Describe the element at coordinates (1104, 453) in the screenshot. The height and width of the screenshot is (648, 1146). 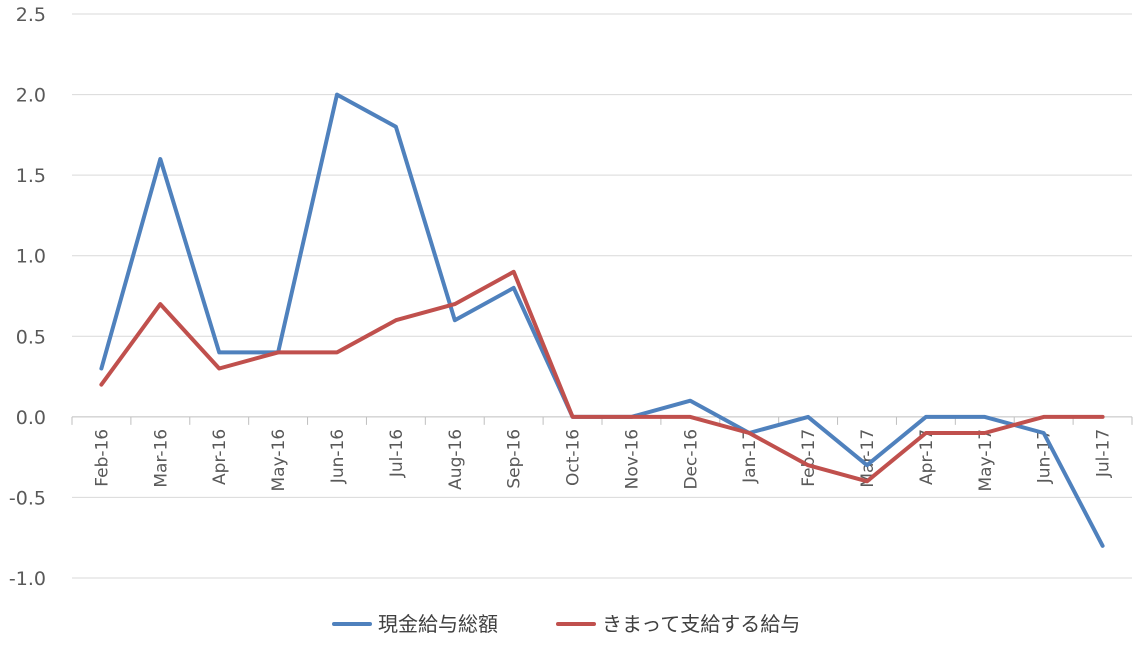
I see `x-tick-label: Jul-17` at that location.